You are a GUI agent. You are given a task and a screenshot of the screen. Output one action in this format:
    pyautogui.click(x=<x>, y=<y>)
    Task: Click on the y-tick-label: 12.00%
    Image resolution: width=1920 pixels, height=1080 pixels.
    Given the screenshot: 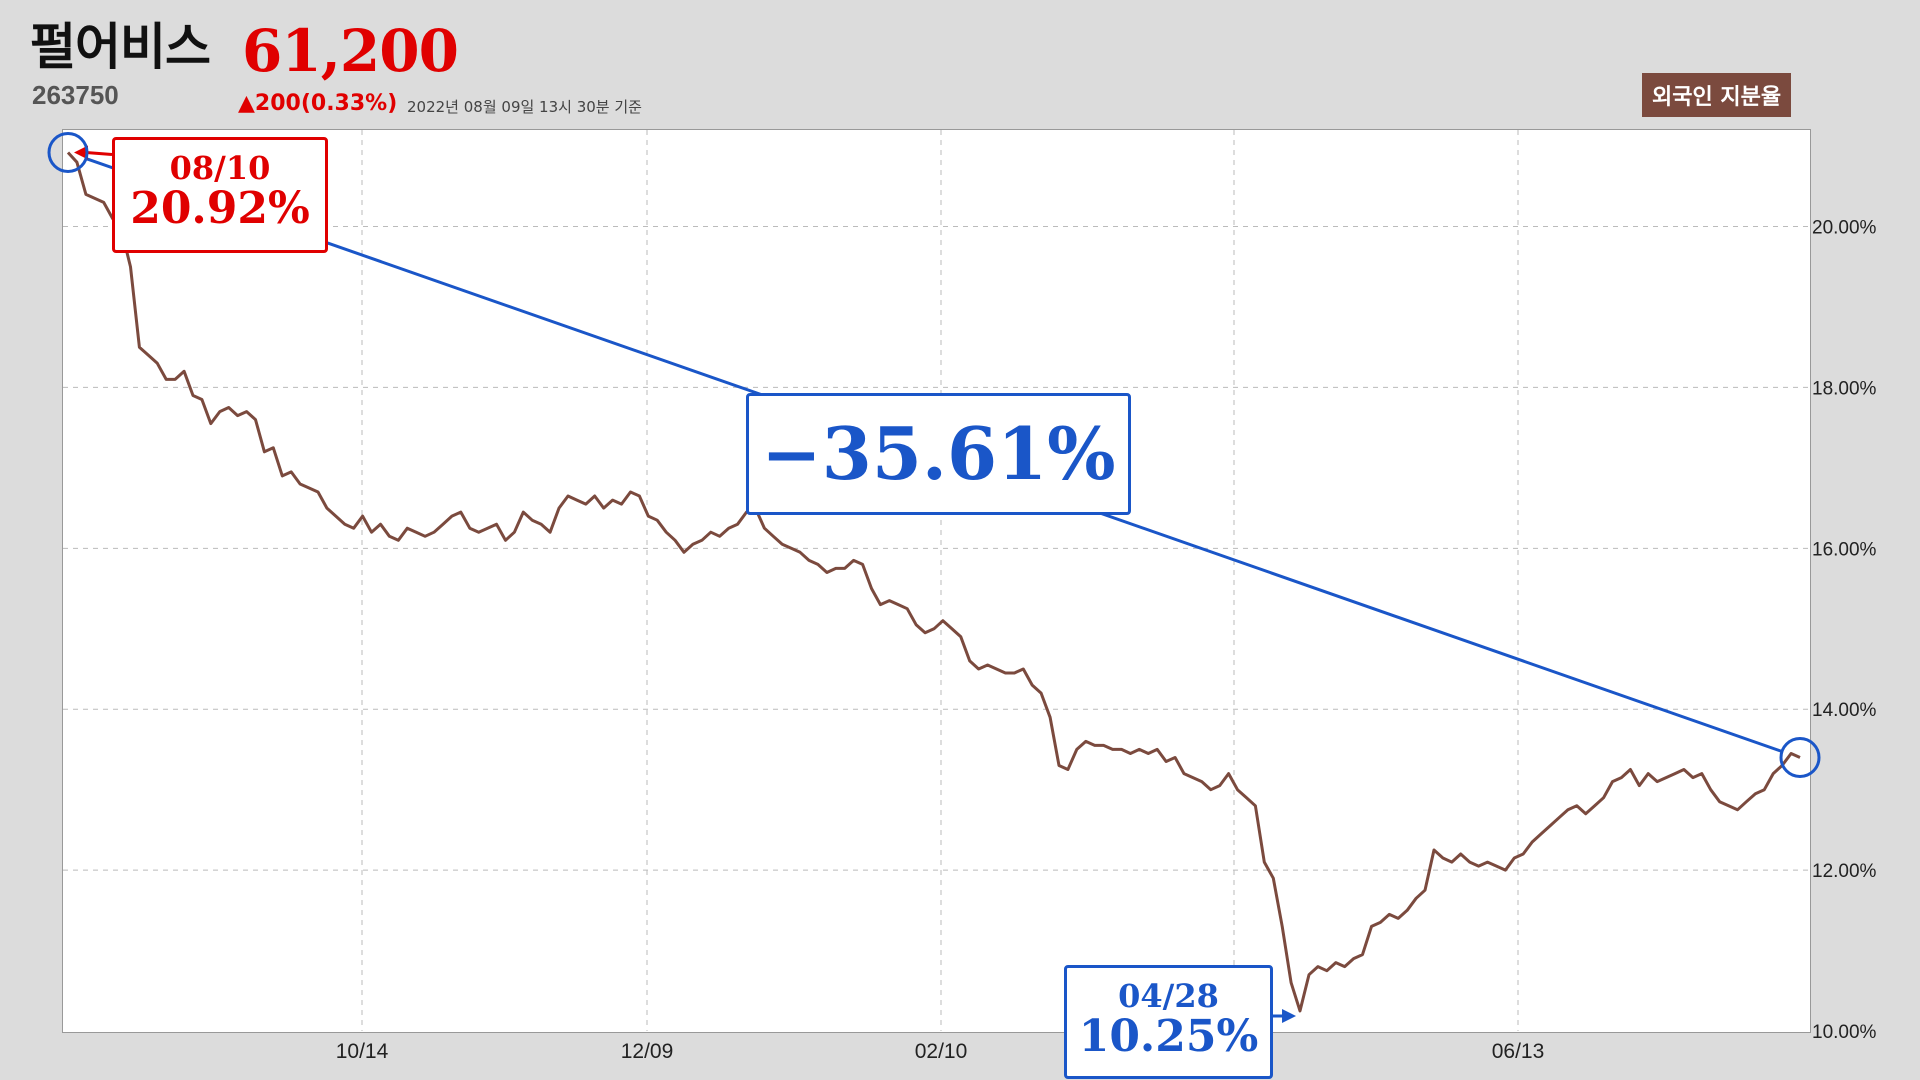 What is the action you would take?
    pyautogui.click(x=1844, y=871)
    